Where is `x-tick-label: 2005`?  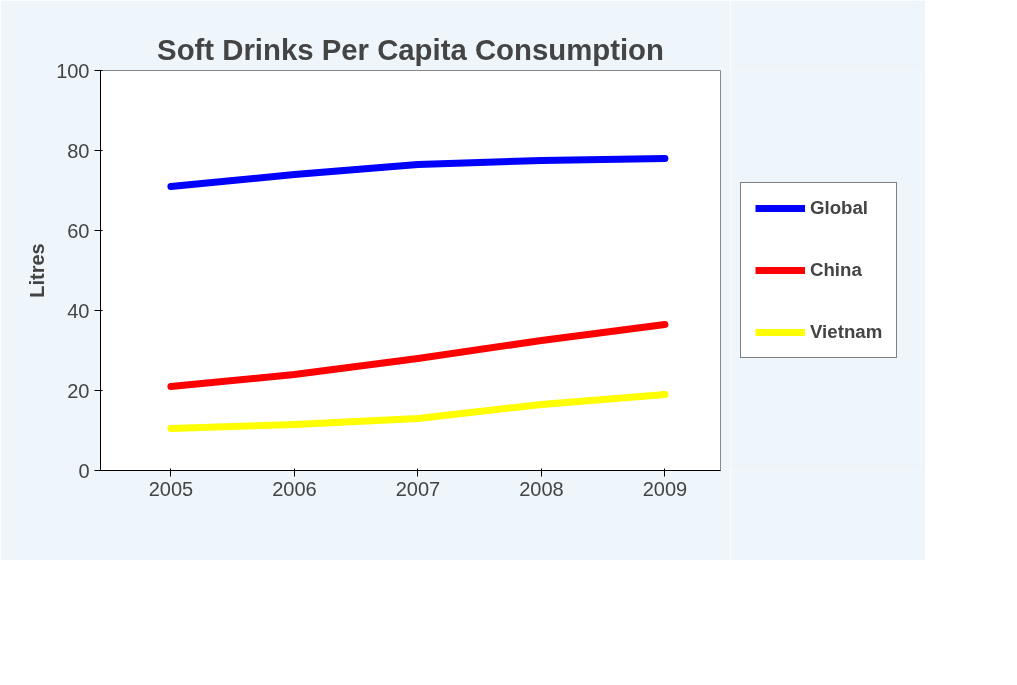 x-tick-label: 2005 is located at coordinates (171, 488).